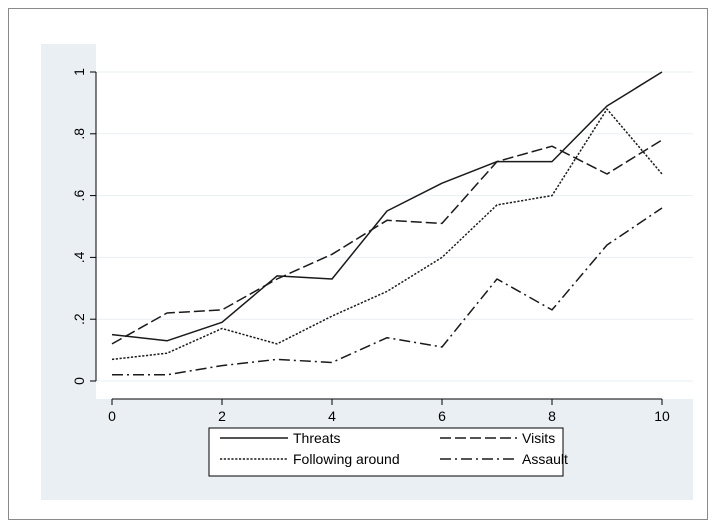 This screenshot has width=719, height=529. Describe the element at coordinates (442, 416) in the screenshot. I see `x-tick-label-3: 6` at that location.